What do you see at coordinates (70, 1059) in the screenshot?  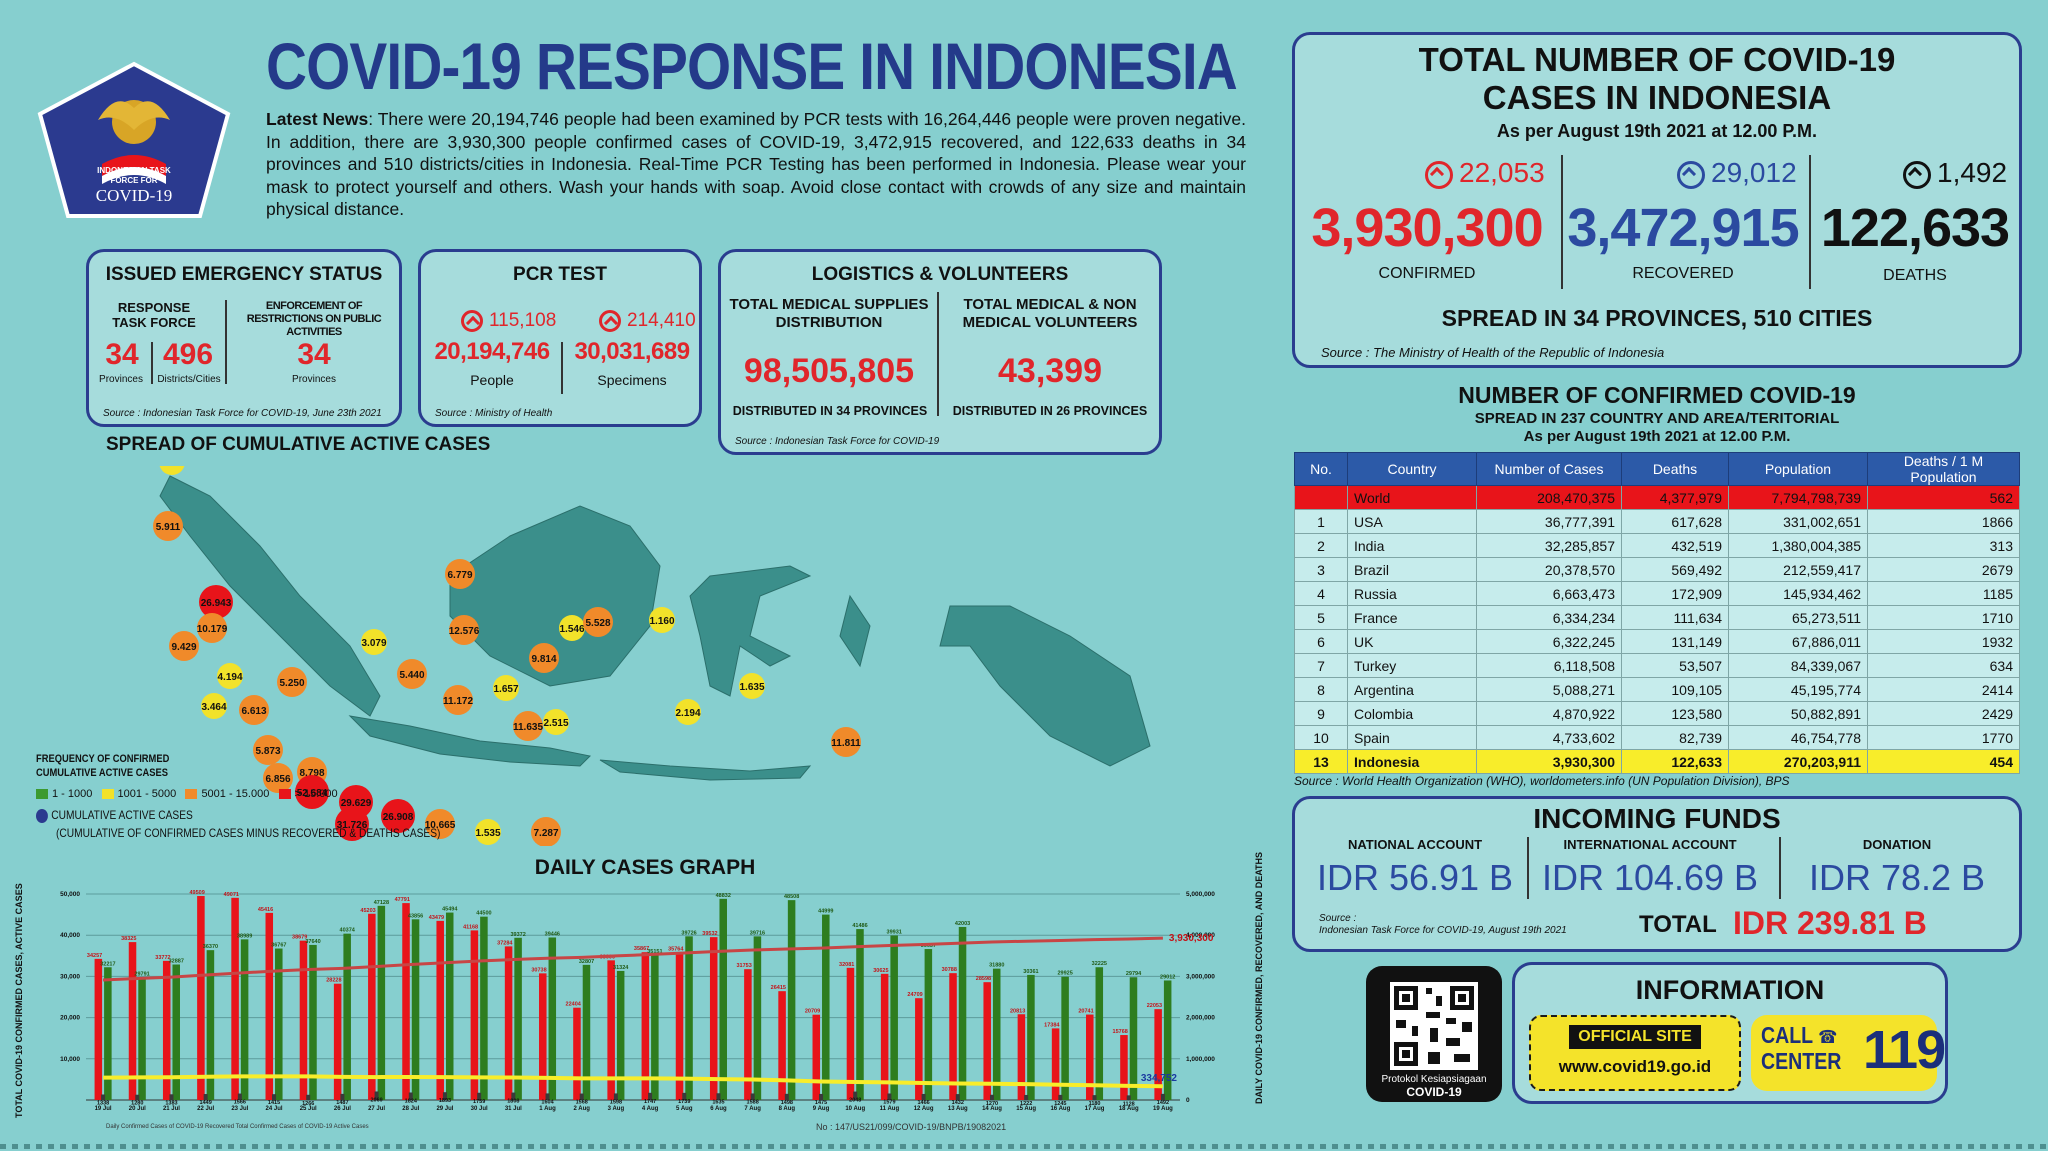 I see `y-tick-label-left: 10,000` at bounding box center [70, 1059].